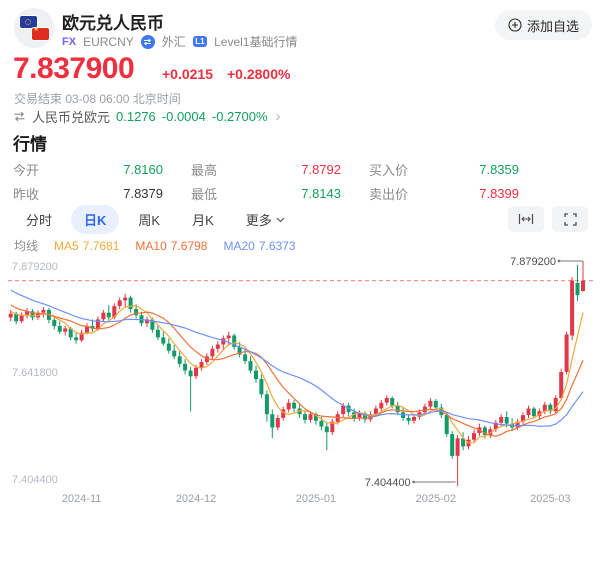 Image resolution: width=600 pixels, height=588 pixels. What do you see at coordinates (74, 68) in the screenshot?
I see `last-price: 7.837900` at bounding box center [74, 68].